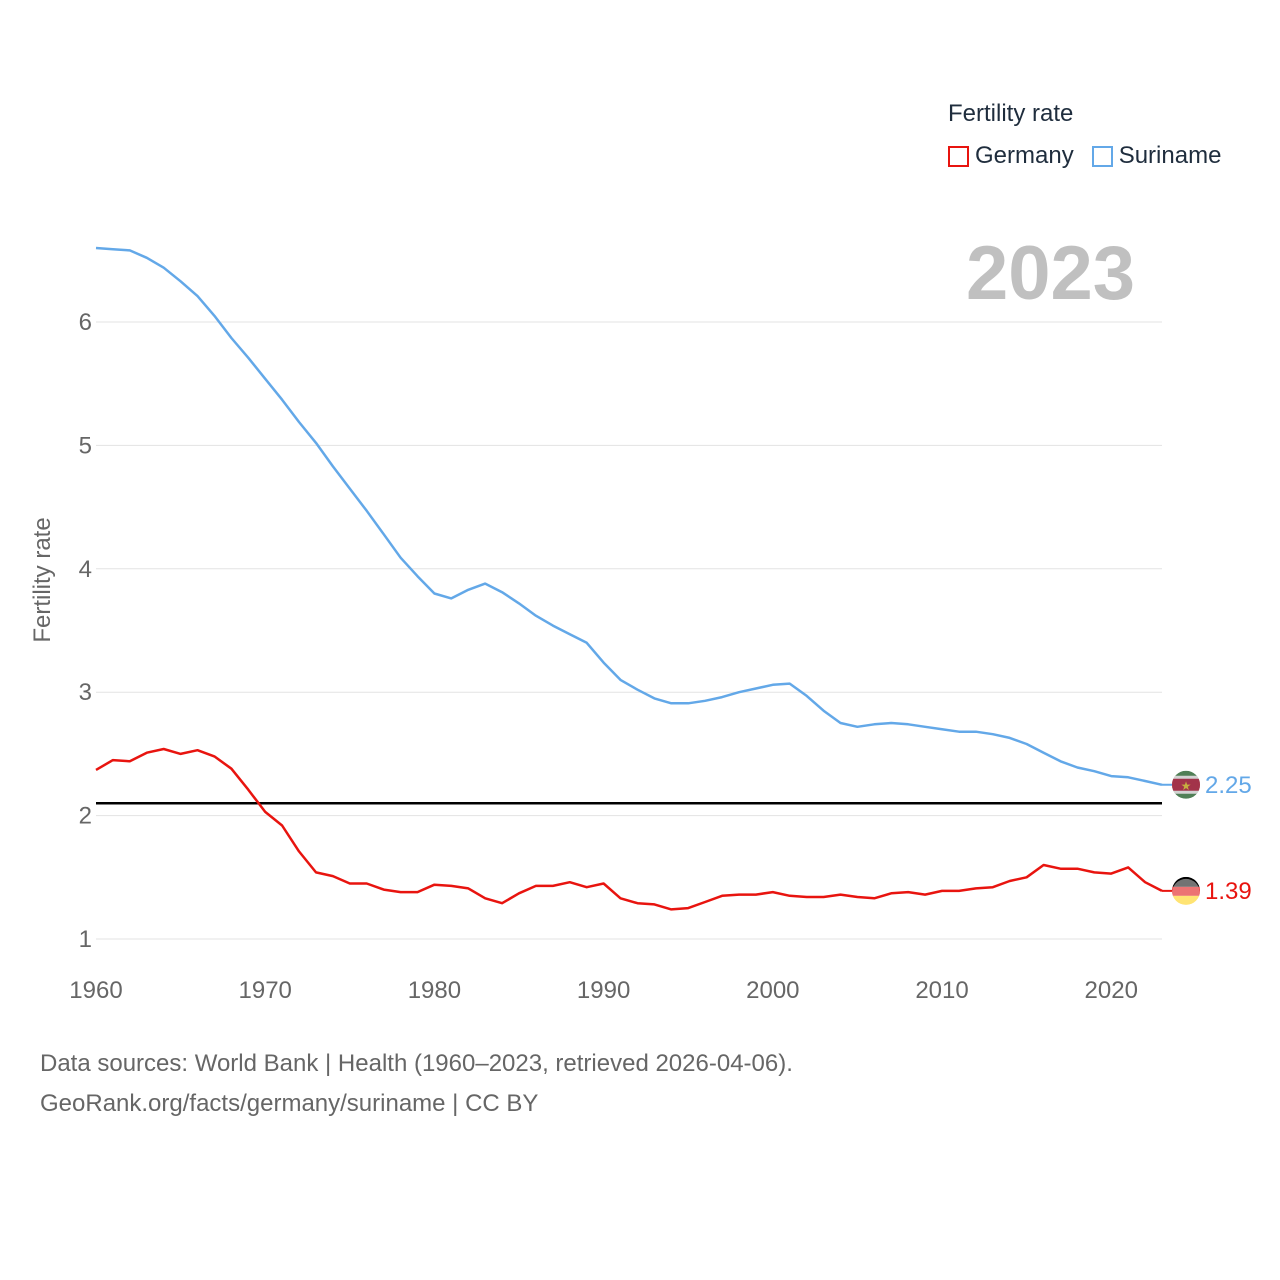 This screenshot has height=1280, width=1280. I want to click on y-tick-label: 5, so click(85, 445).